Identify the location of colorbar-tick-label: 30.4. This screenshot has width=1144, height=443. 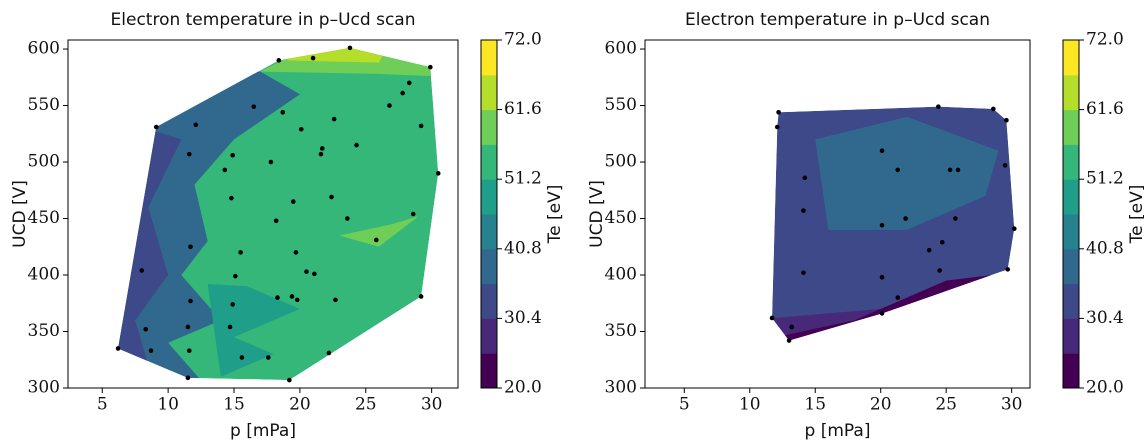
(523, 318).